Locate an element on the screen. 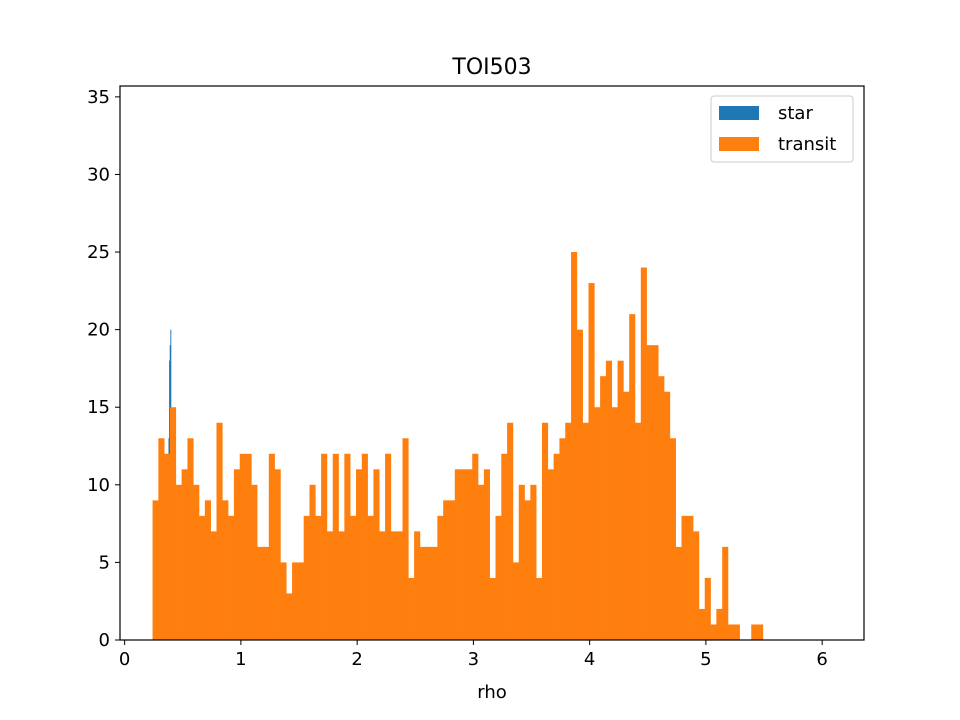 The width and height of the screenshot is (960, 720). x-tick-label: 5 is located at coordinates (705, 659).